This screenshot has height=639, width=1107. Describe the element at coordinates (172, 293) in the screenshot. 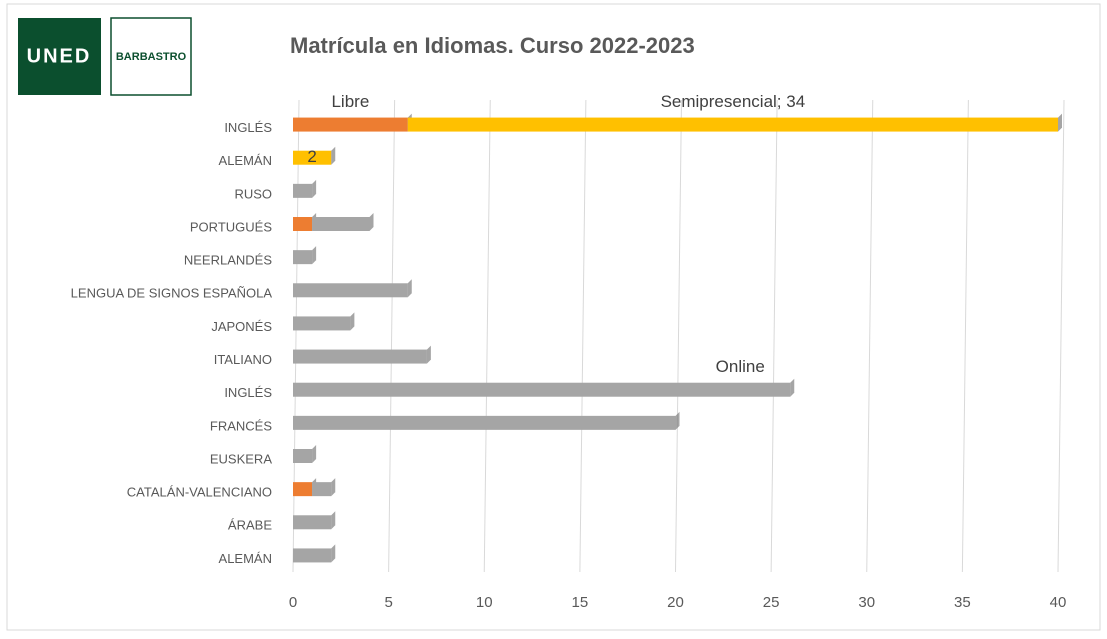

I see `y-tick-label: LENGUA DE SIGNOS ESPAÑOLA` at that location.